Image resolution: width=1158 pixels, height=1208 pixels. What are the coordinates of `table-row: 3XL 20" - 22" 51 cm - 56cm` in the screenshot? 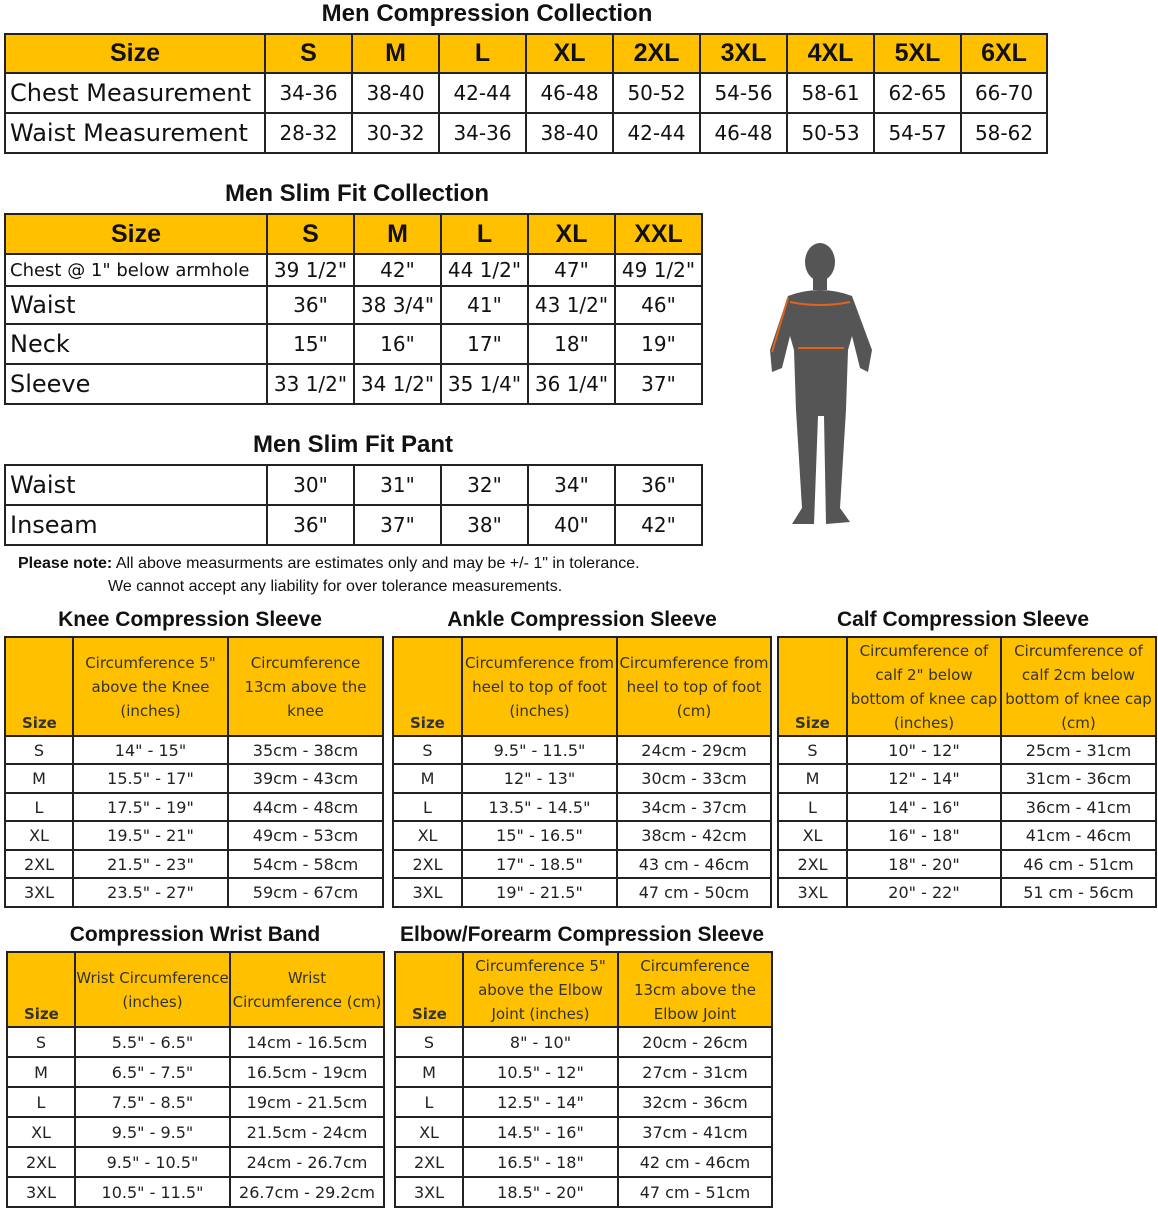 It's located at (967, 892).